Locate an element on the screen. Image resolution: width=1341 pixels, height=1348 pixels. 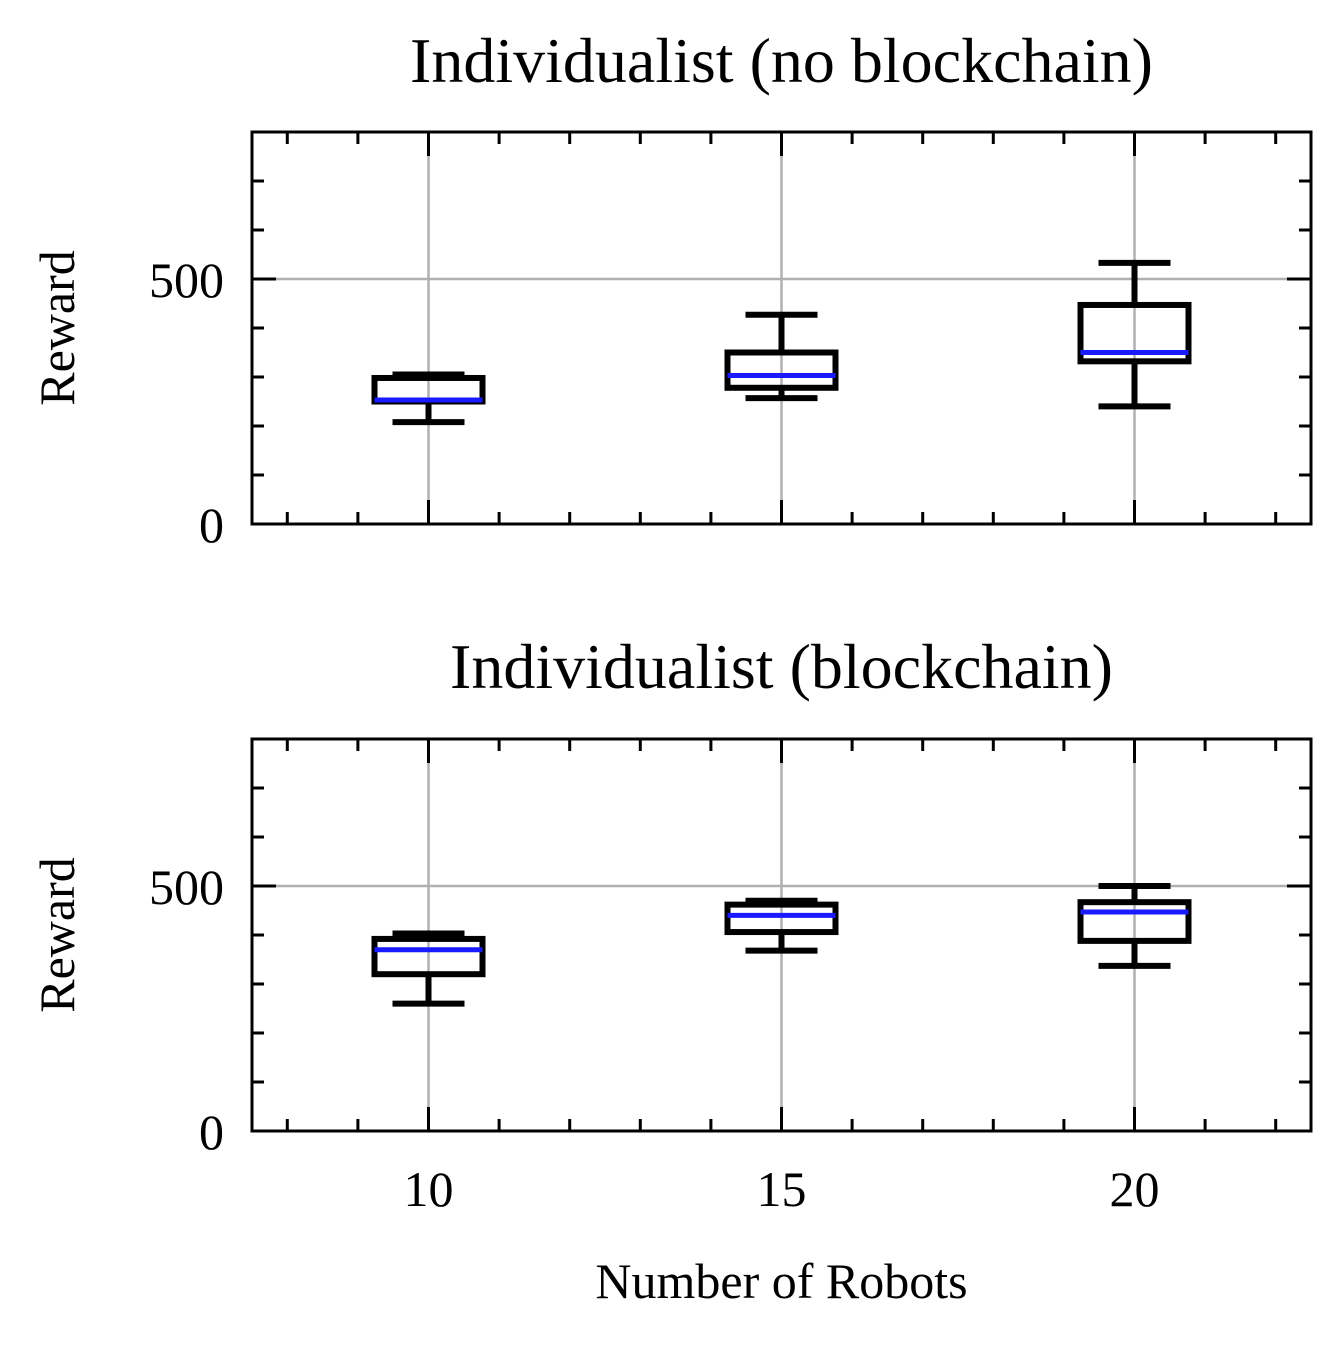
x-tick-label: 10 is located at coordinates (429, 1189).